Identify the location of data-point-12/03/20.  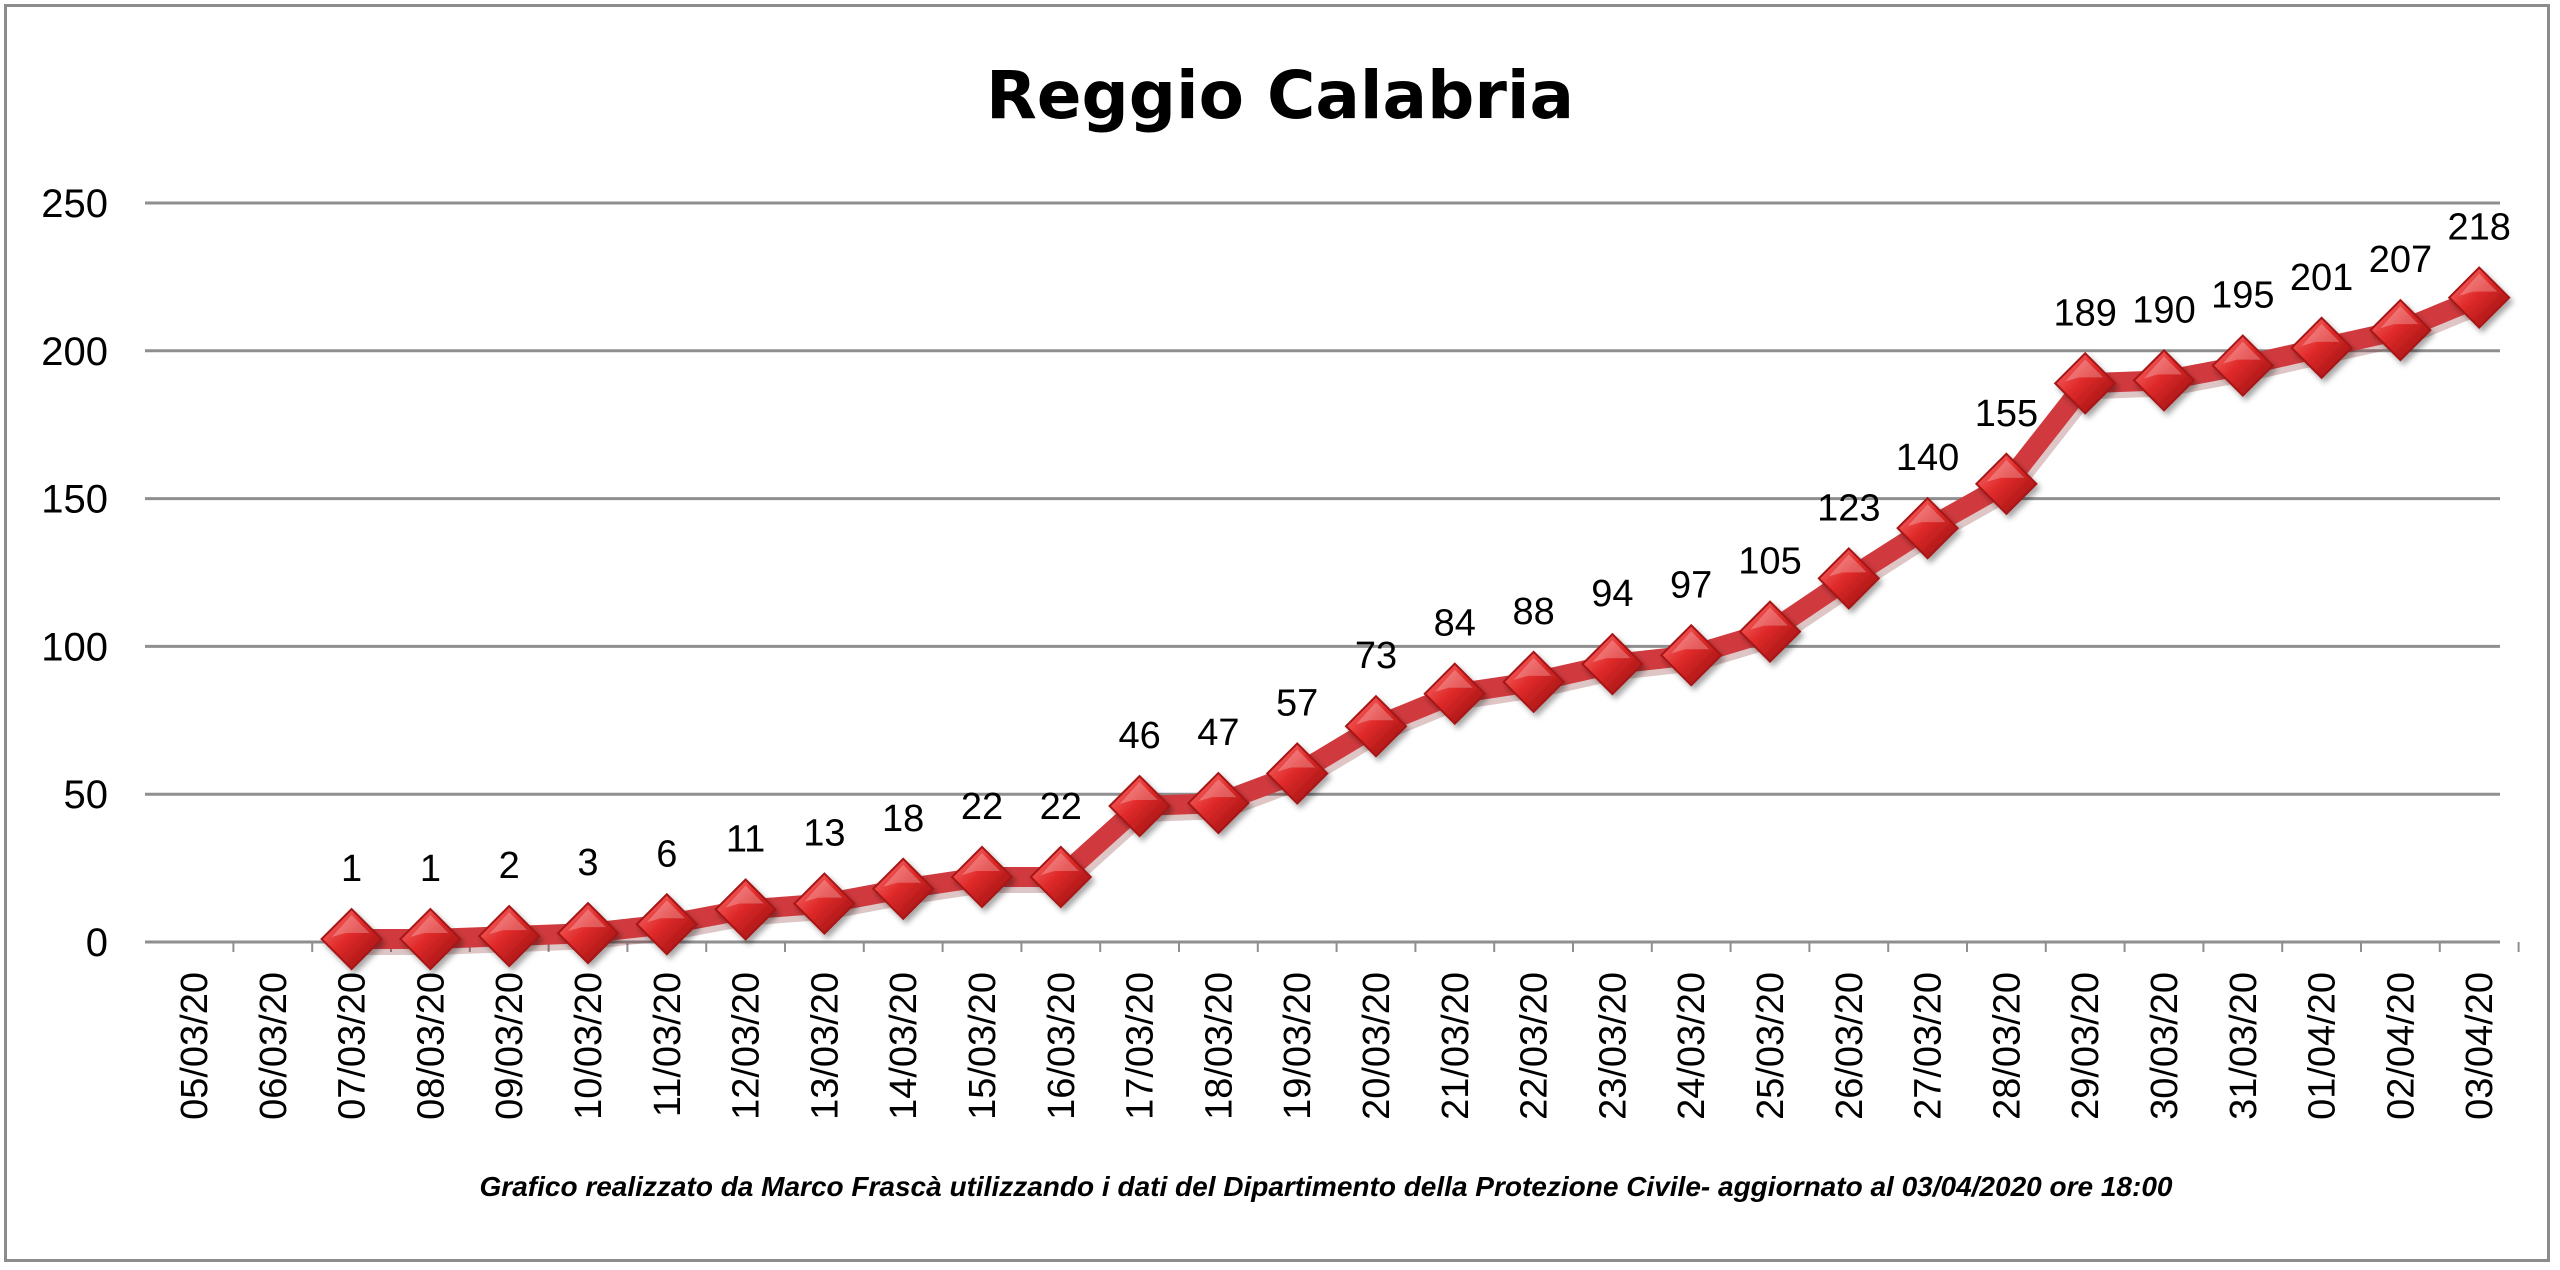
(746, 909).